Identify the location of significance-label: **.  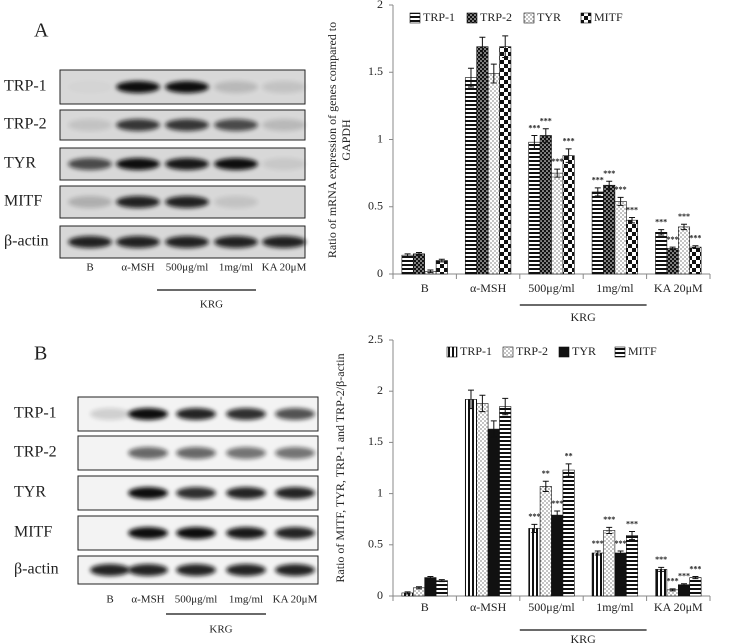
(569, 456).